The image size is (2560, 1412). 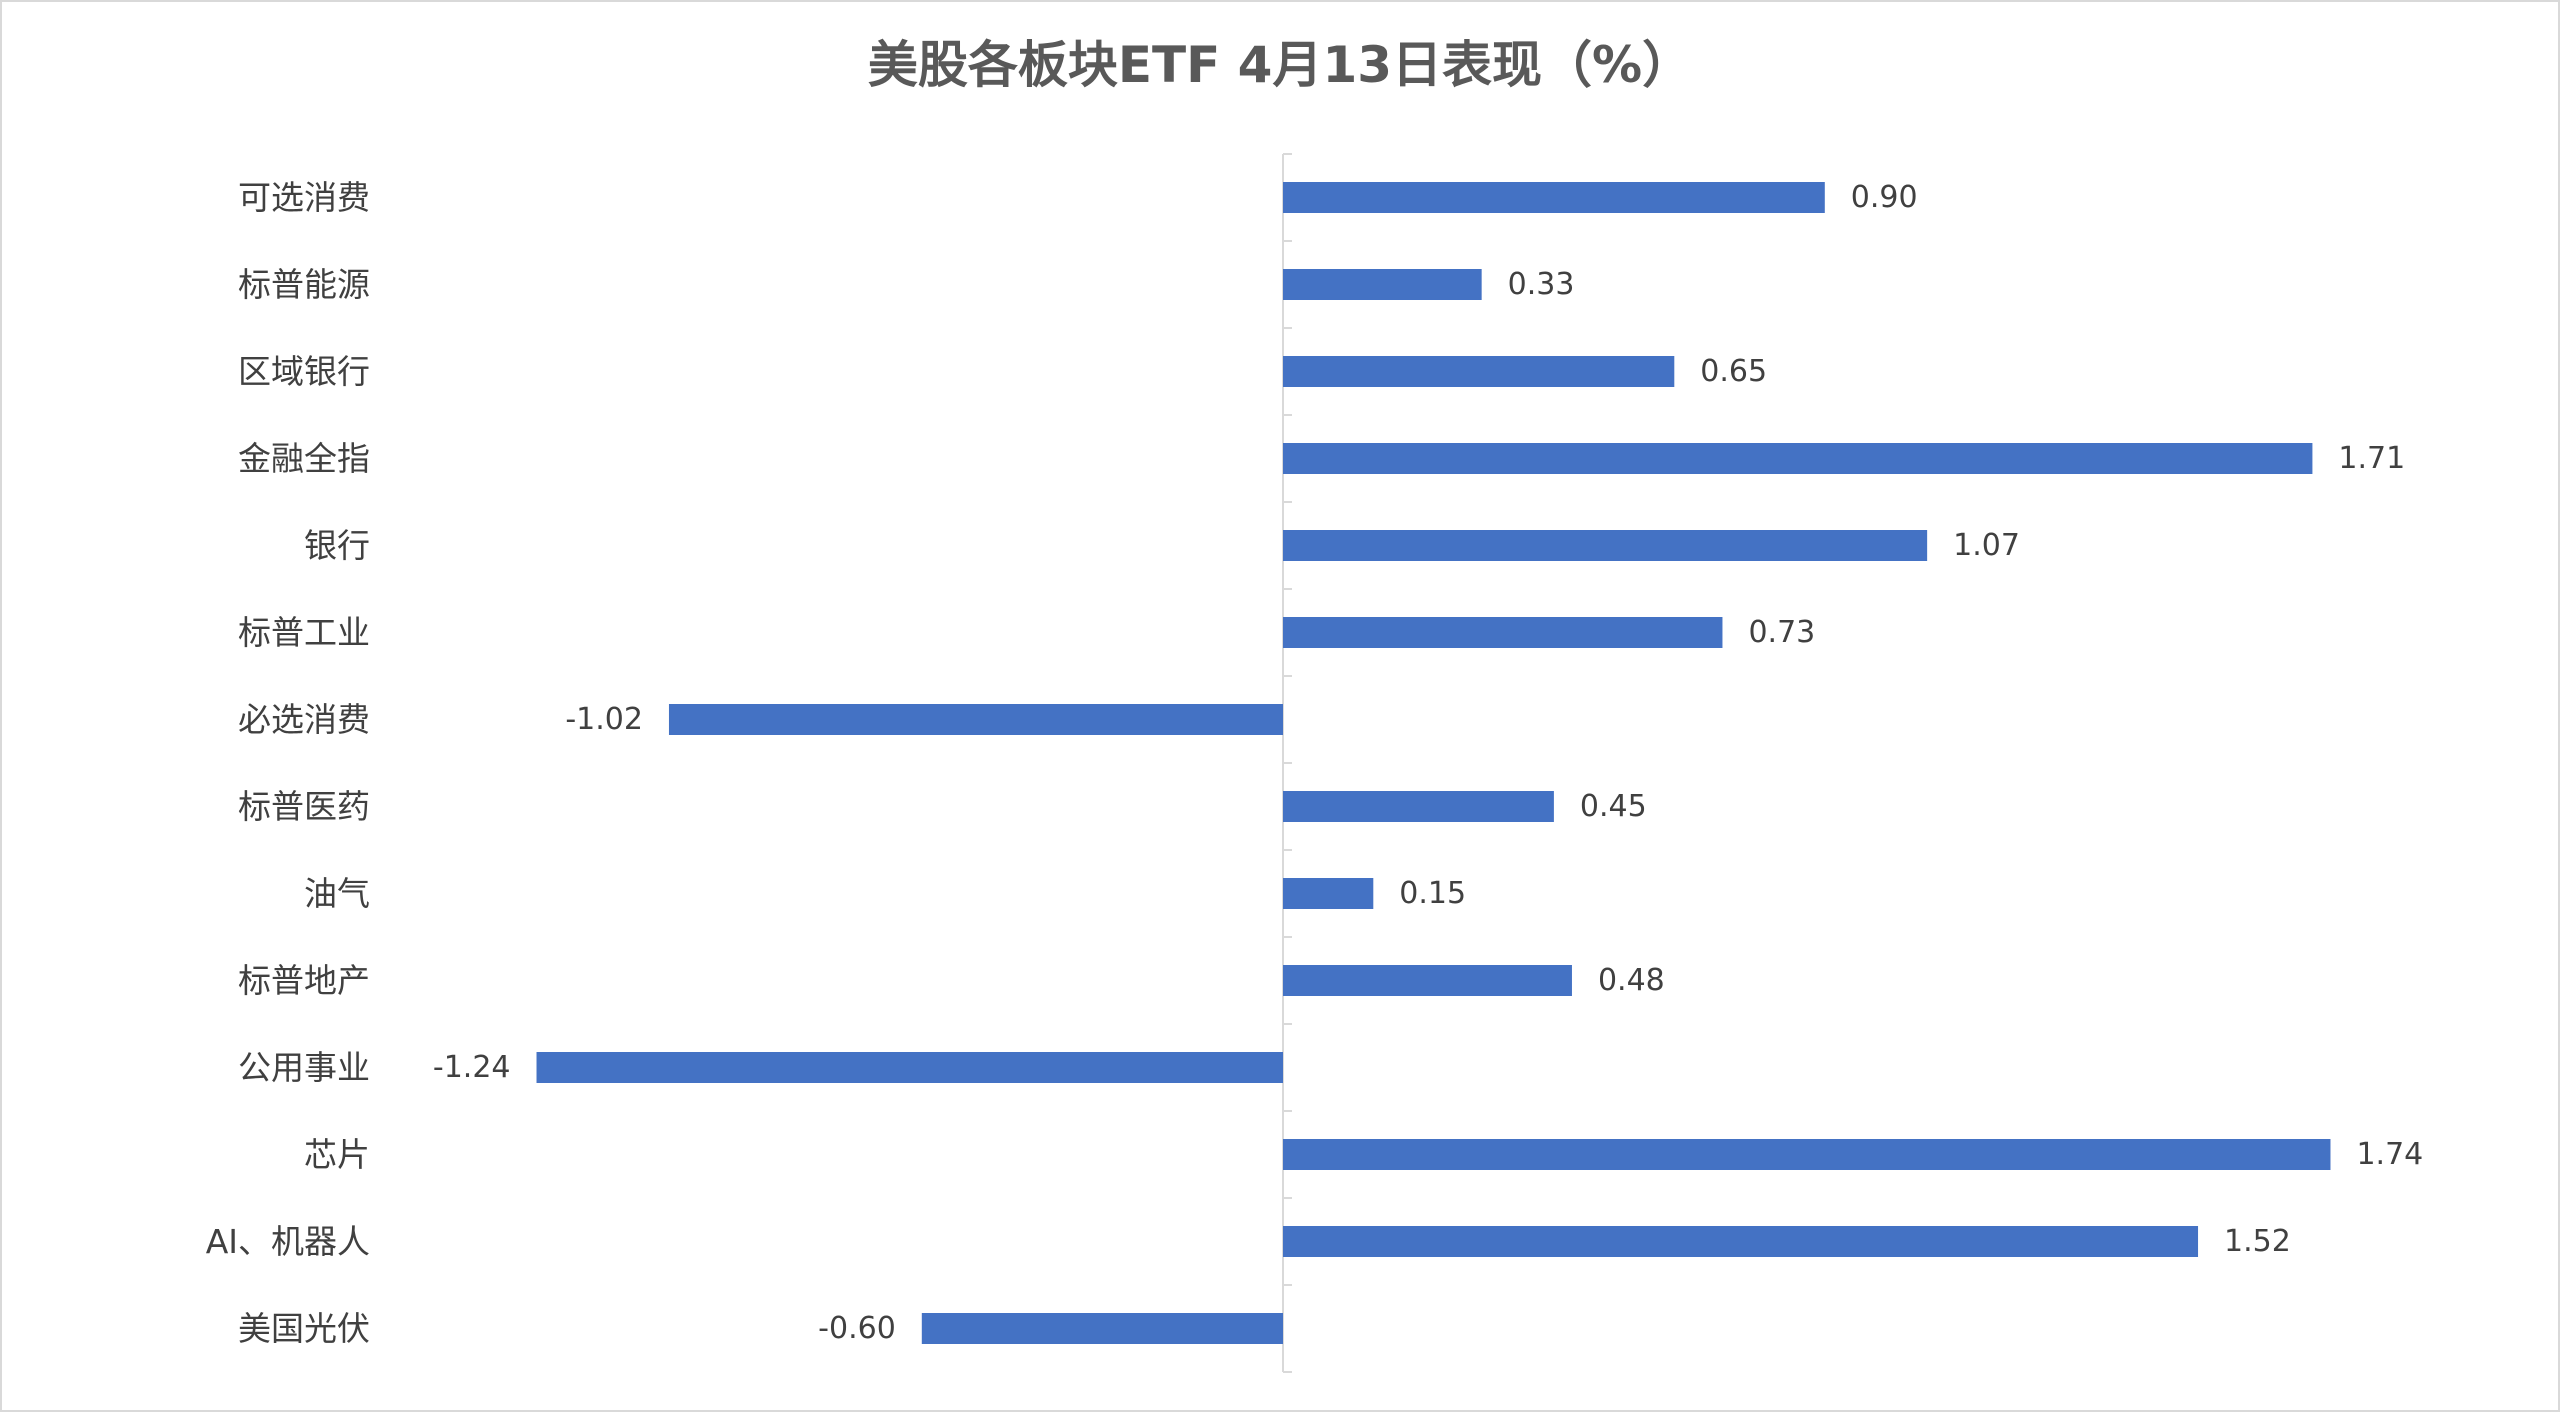 What do you see at coordinates (1986, 545) in the screenshot?
I see `data-label: 1.07` at bounding box center [1986, 545].